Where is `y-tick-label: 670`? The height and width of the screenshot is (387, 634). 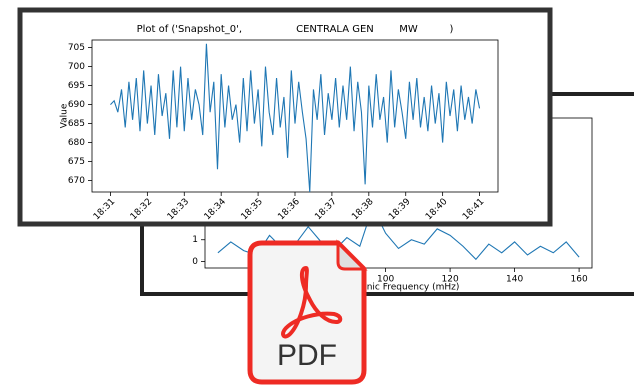 y-tick-label: 670 is located at coordinates (76, 181).